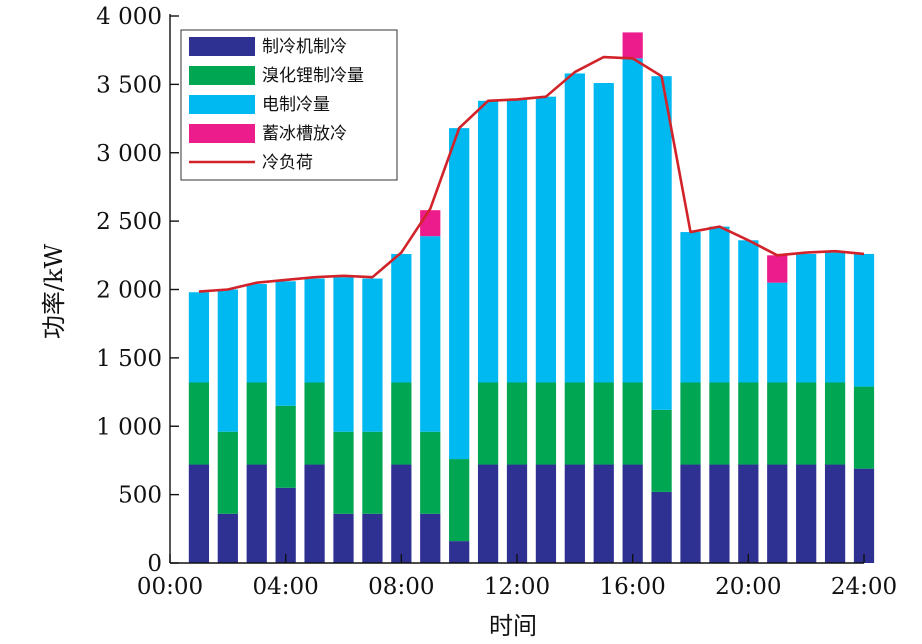 This screenshot has width=922, height=644. Describe the element at coordinates (286, 587) in the screenshot. I see `x-tick-label: 04:00` at that location.